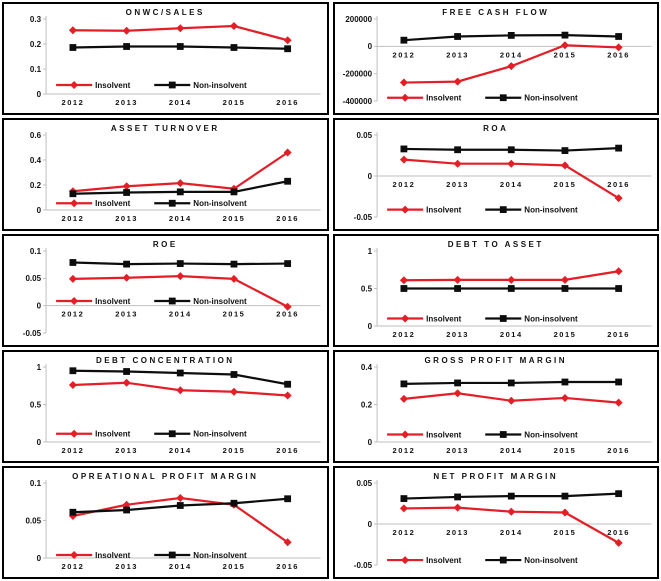 This screenshot has height=581, width=661. Describe the element at coordinates (33, 278) in the screenshot. I see `y-tick-label: 0.05` at that location.